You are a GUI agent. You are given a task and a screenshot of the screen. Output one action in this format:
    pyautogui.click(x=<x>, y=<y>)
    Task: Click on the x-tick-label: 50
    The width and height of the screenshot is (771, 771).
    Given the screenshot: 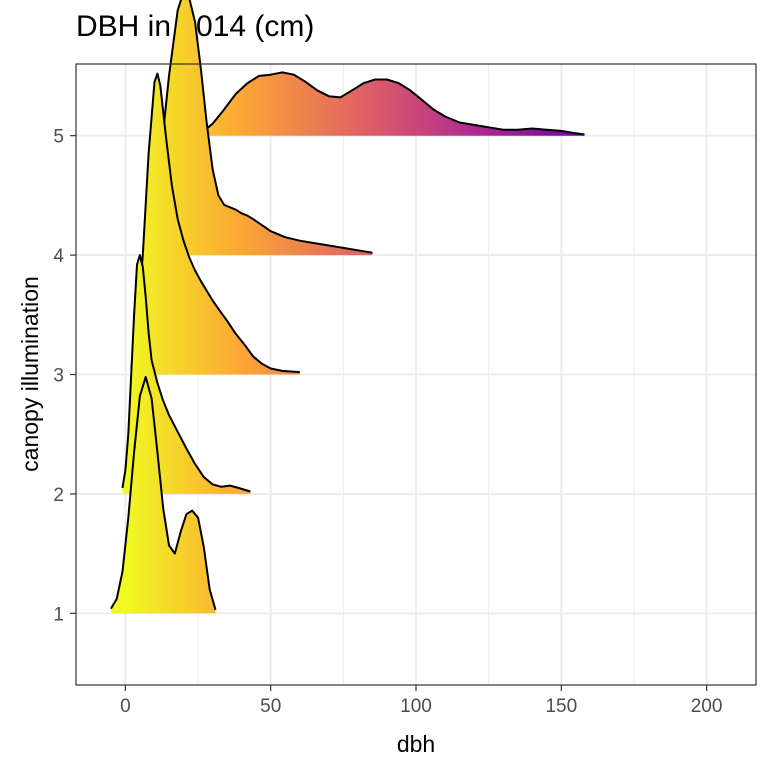 What is the action you would take?
    pyautogui.click(x=270, y=706)
    